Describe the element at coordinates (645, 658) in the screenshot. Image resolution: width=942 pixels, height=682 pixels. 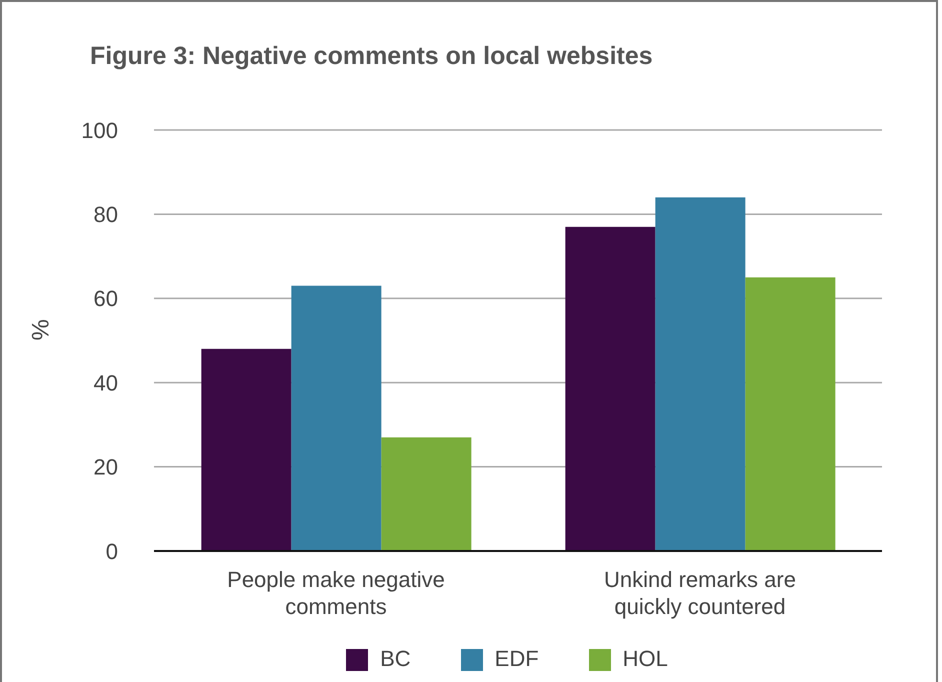
I see `legend-label: HOL` at that location.